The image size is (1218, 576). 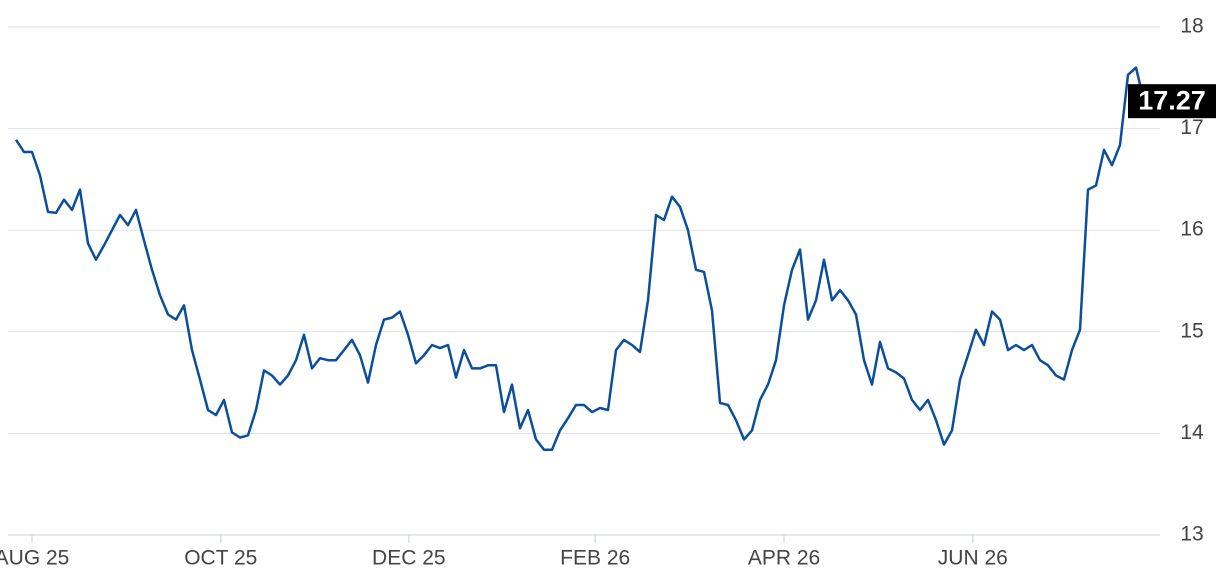 I want to click on last-value-label: 17.27, so click(x=1172, y=100).